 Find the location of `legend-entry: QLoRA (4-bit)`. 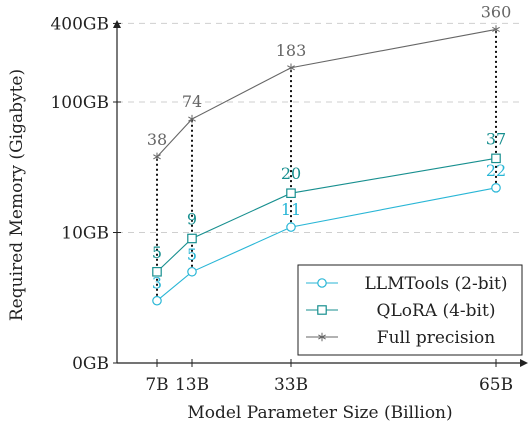

legend-entry: QLoRA (4-bit) is located at coordinates (400, 311).